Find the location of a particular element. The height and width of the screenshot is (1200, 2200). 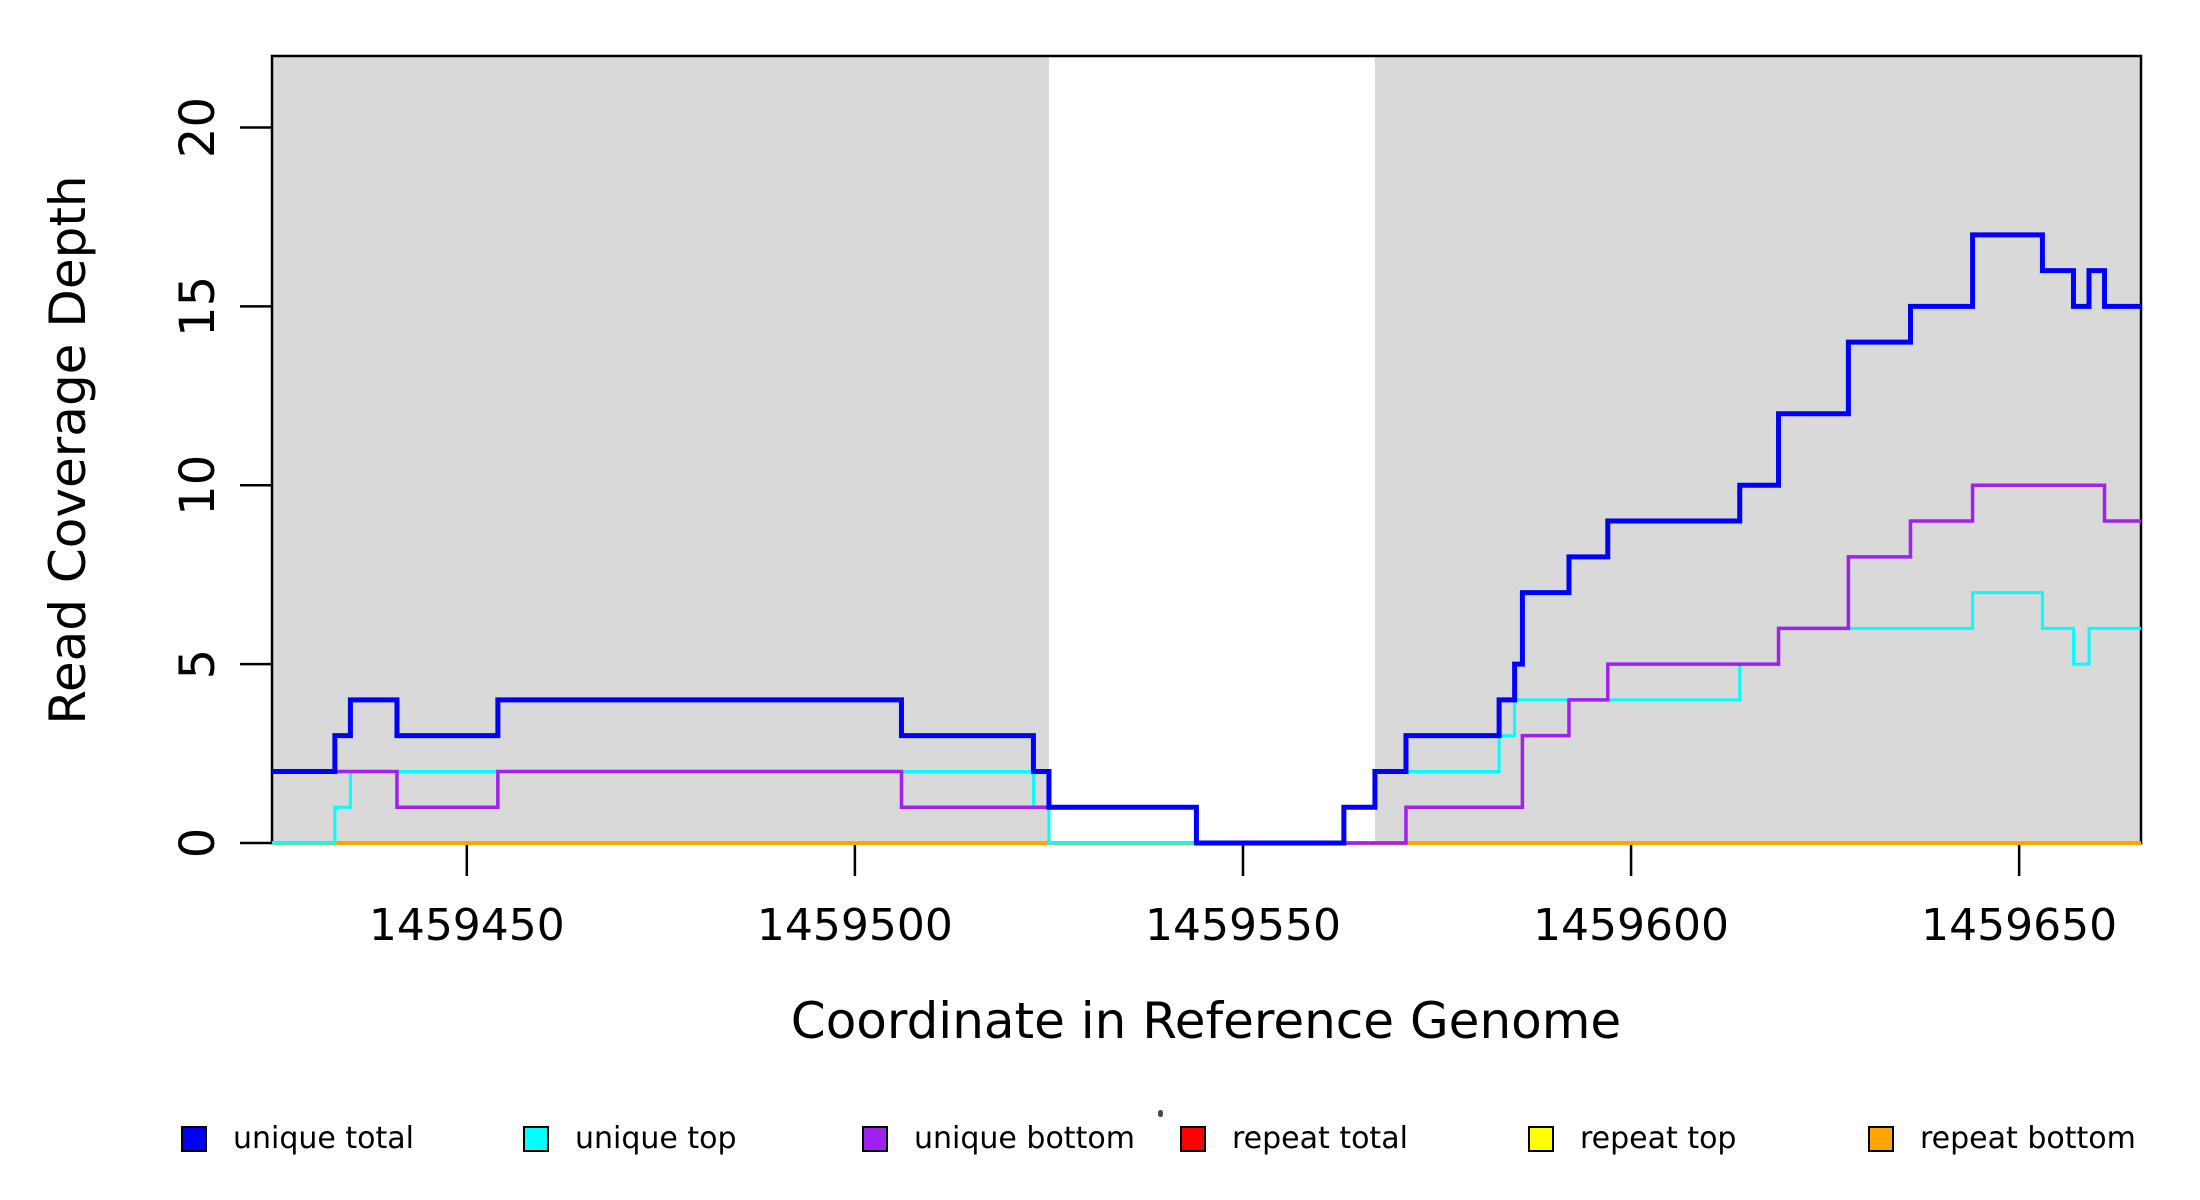

legend-swatch-repeat-bottom is located at coordinates (1881, 1138).